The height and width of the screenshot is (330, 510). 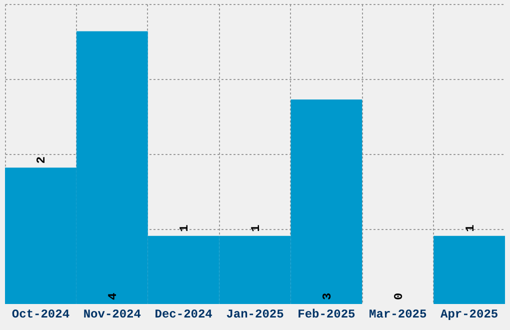 I want to click on x-tick-label: Apr-2025, so click(x=469, y=315).